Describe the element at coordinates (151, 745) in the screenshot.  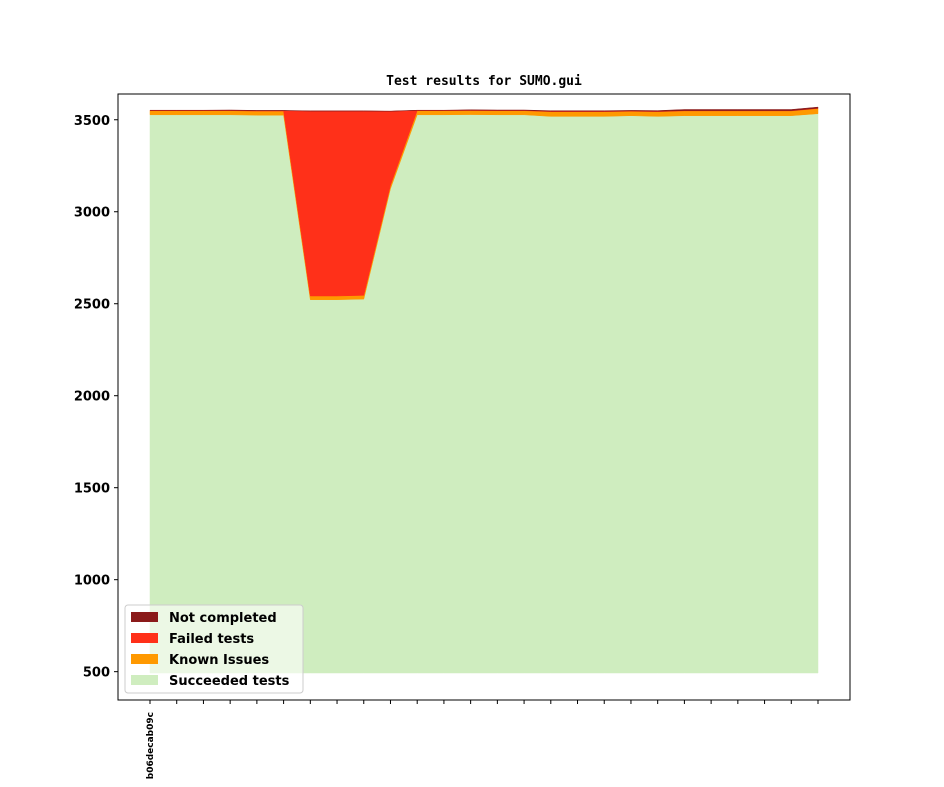
I see `x-tick-label: b06decab09c` at that location.